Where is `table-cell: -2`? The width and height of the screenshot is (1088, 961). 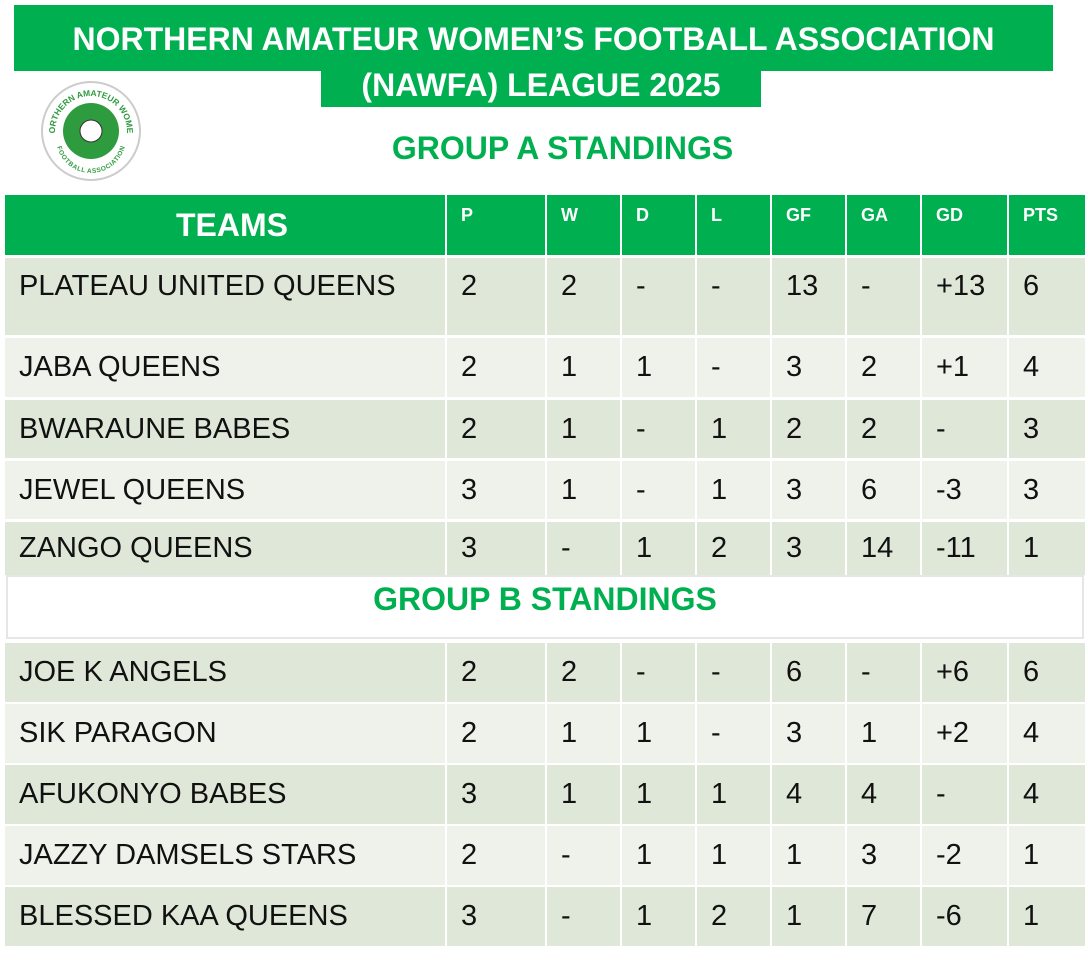 table-cell: -2 is located at coordinates (964, 855).